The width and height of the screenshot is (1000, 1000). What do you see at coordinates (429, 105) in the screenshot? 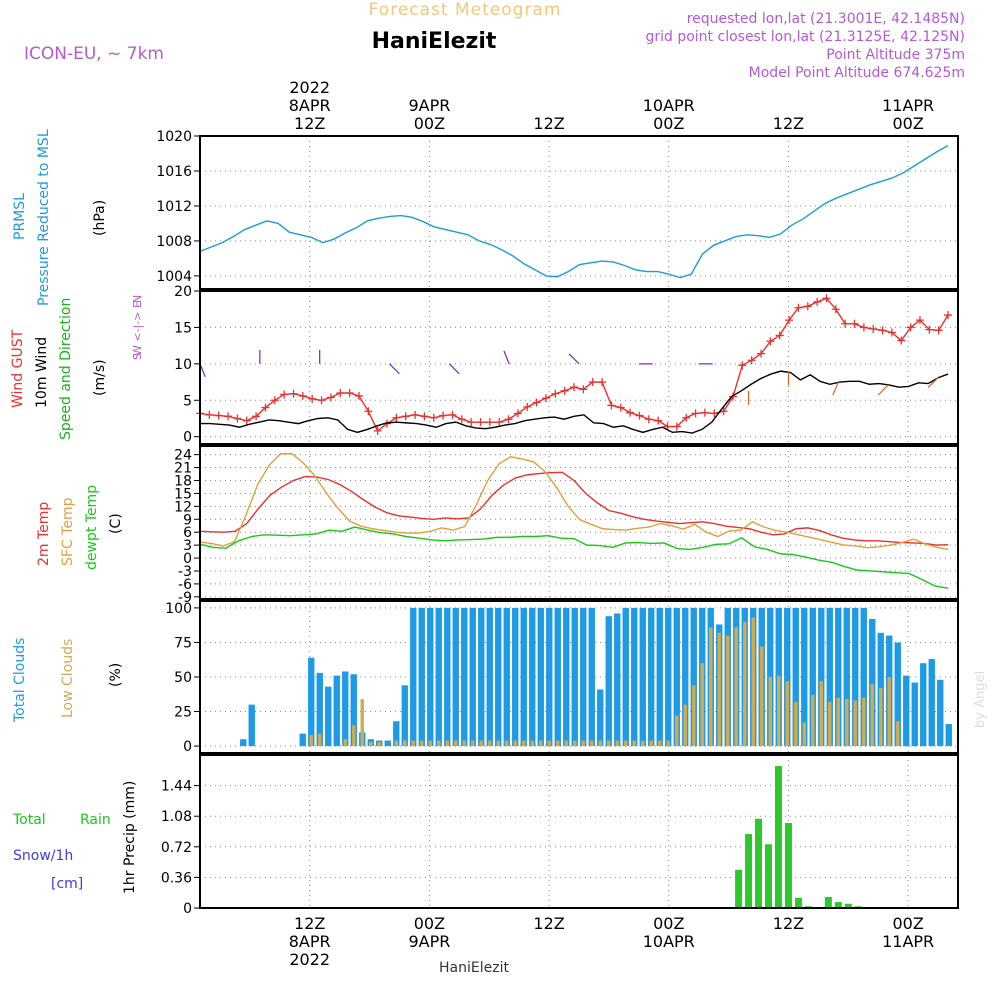
I see `time-label-top-1-0: 9APR` at bounding box center [429, 105].